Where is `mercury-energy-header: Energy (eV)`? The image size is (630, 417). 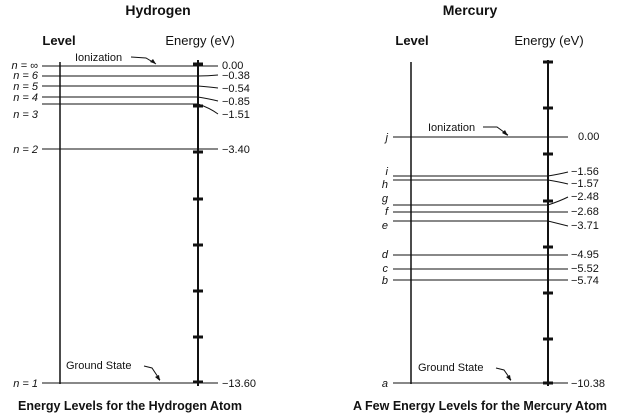
mercury-energy-header: Energy (eV) is located at coordinates (548, 40).